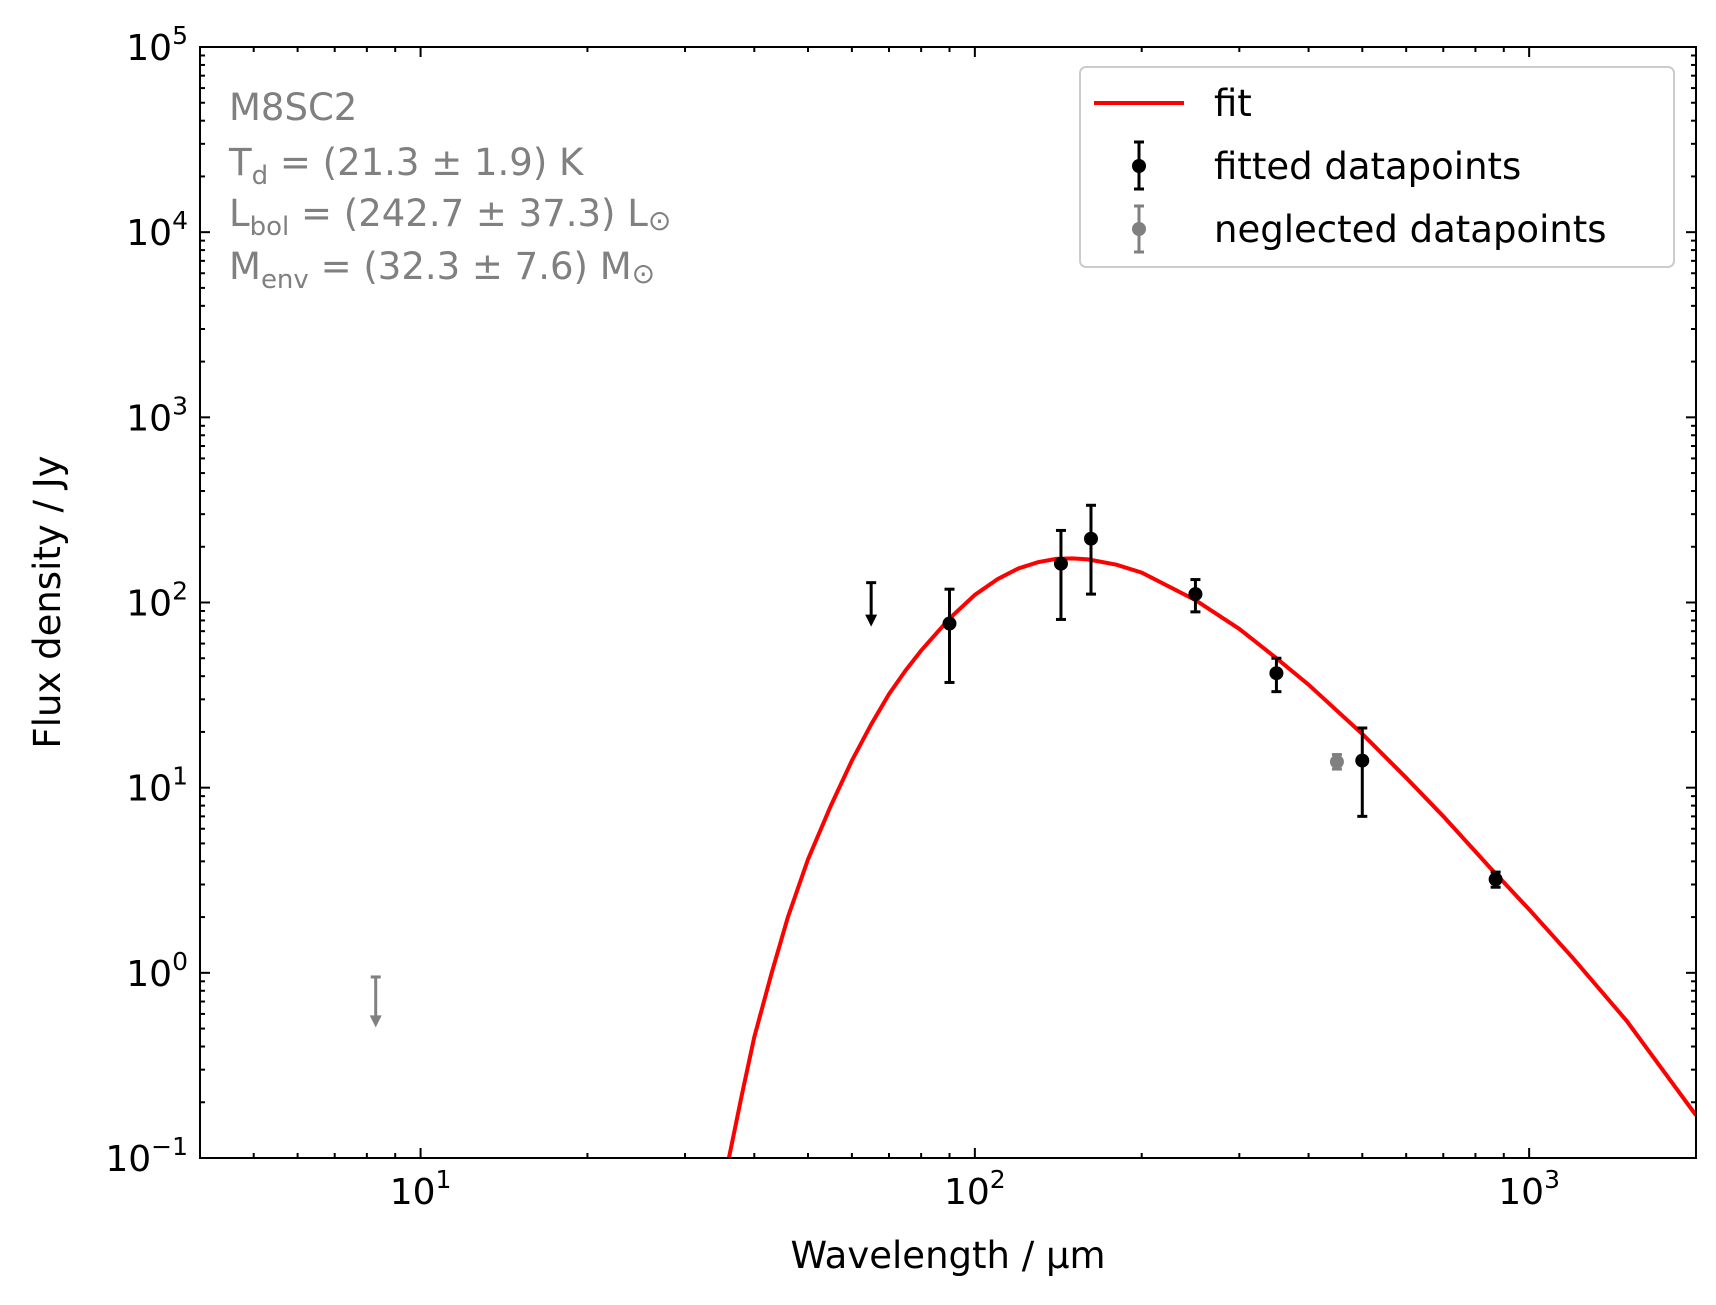 The image size is (1716, 1305). I want to click on y-tick-label: 10⁻¹, so click(146, 1156).